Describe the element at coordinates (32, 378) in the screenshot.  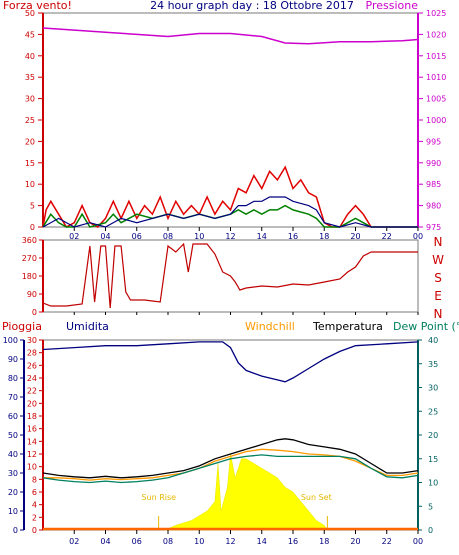
I see `rain-tick-label: 24` at that location.